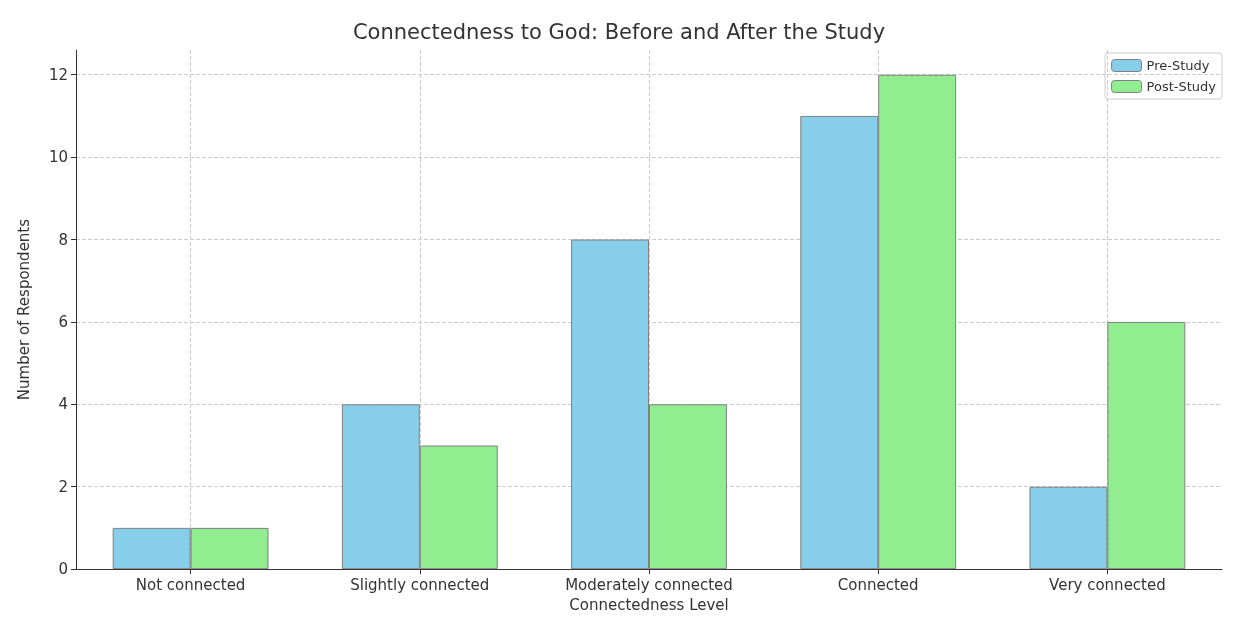 The width and height of the screenshot is (1238, 625). I want to click on x-tick-label: Very connected, so click(1107, 584).